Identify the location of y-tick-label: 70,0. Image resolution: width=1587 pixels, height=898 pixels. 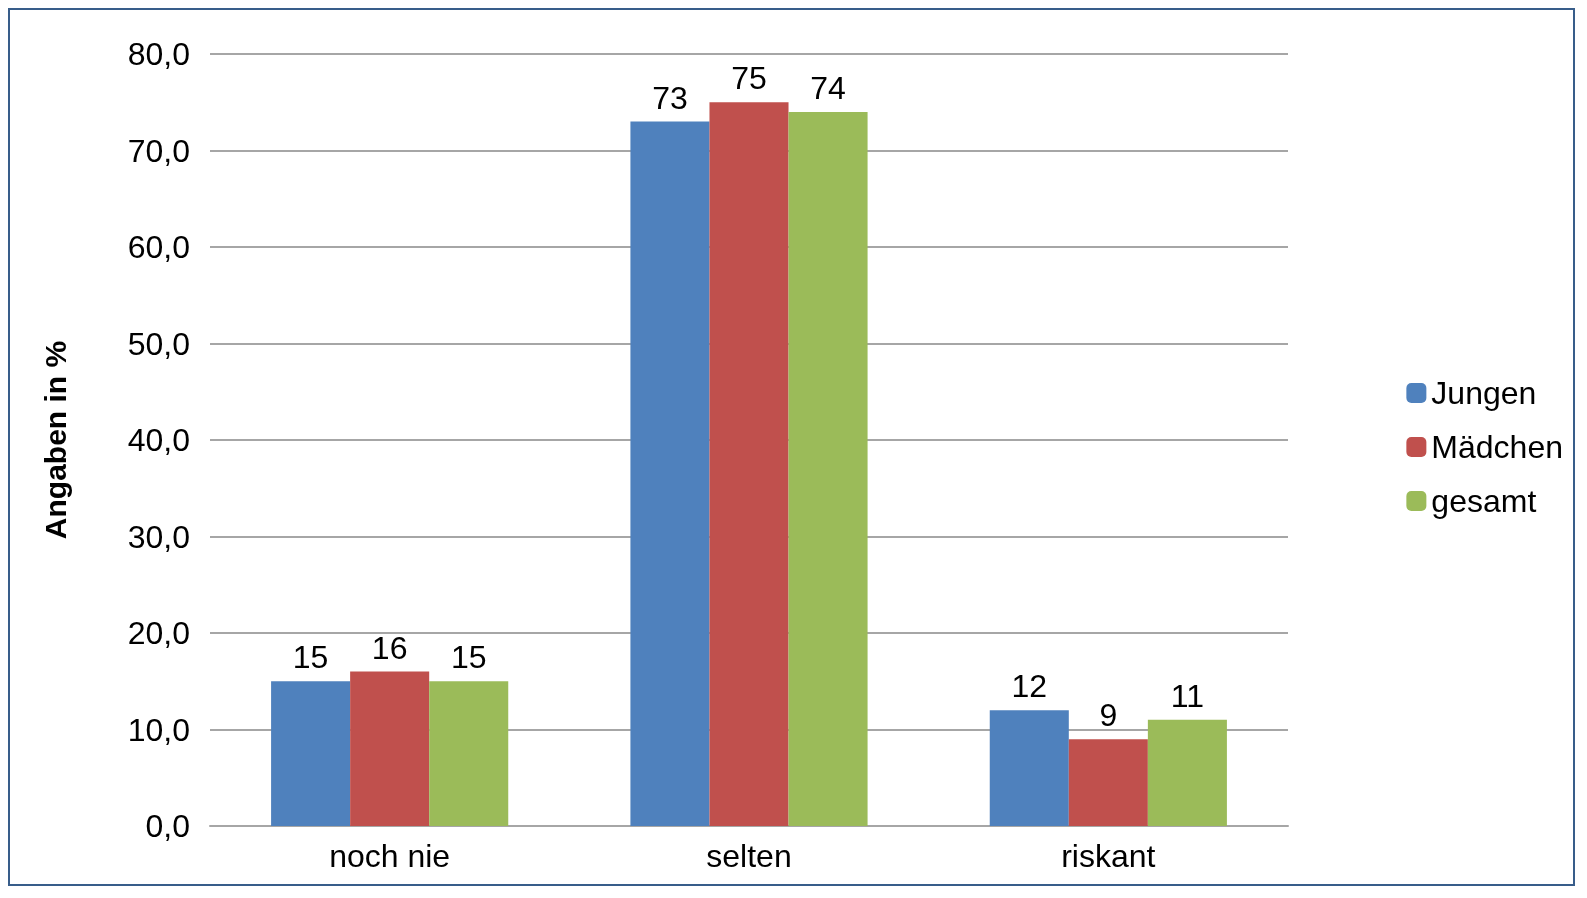
(158, 150).